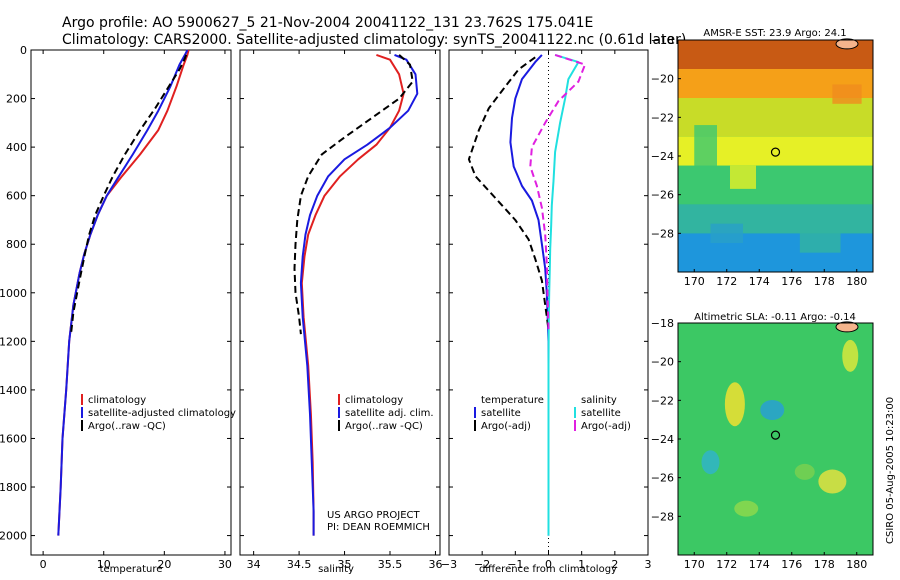  Describe the element at coordinates (774, 33) in the screenshot. I see `sst-map-title: AMSR-E SST: 23.9 Argo: 24.1` at that location.